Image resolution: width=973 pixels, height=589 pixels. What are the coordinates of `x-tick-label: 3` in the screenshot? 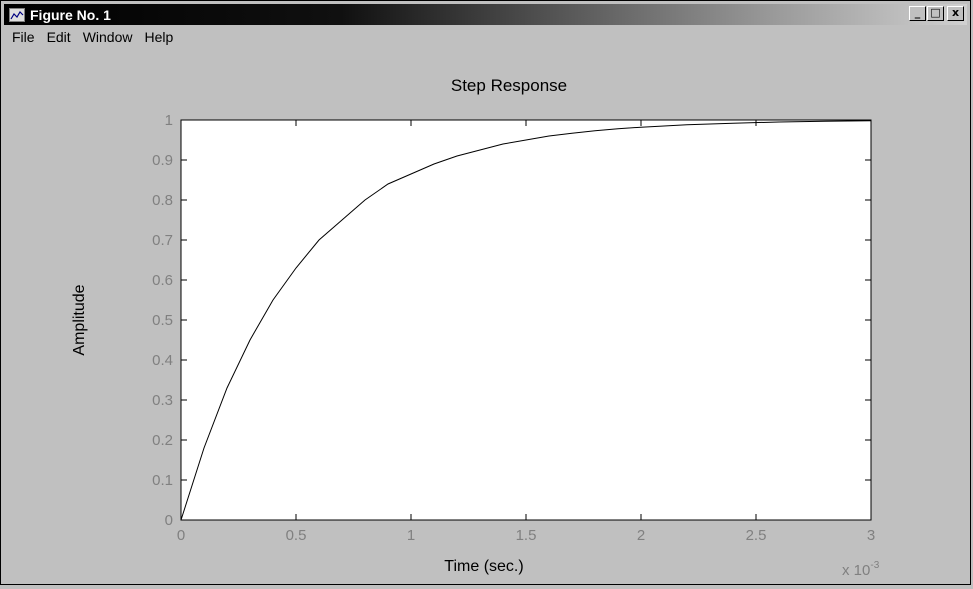 It's located at (871, 535).